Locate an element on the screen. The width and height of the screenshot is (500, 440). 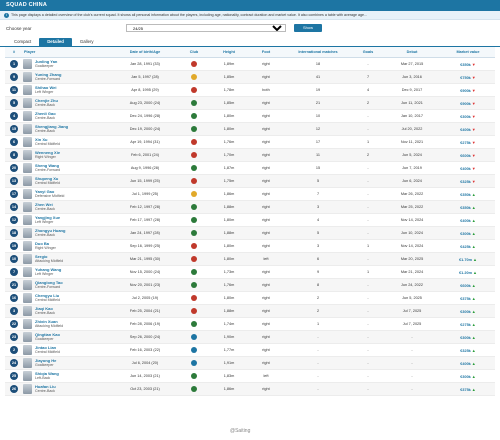
col-caps: International matches is located at coordinates (318, 52).